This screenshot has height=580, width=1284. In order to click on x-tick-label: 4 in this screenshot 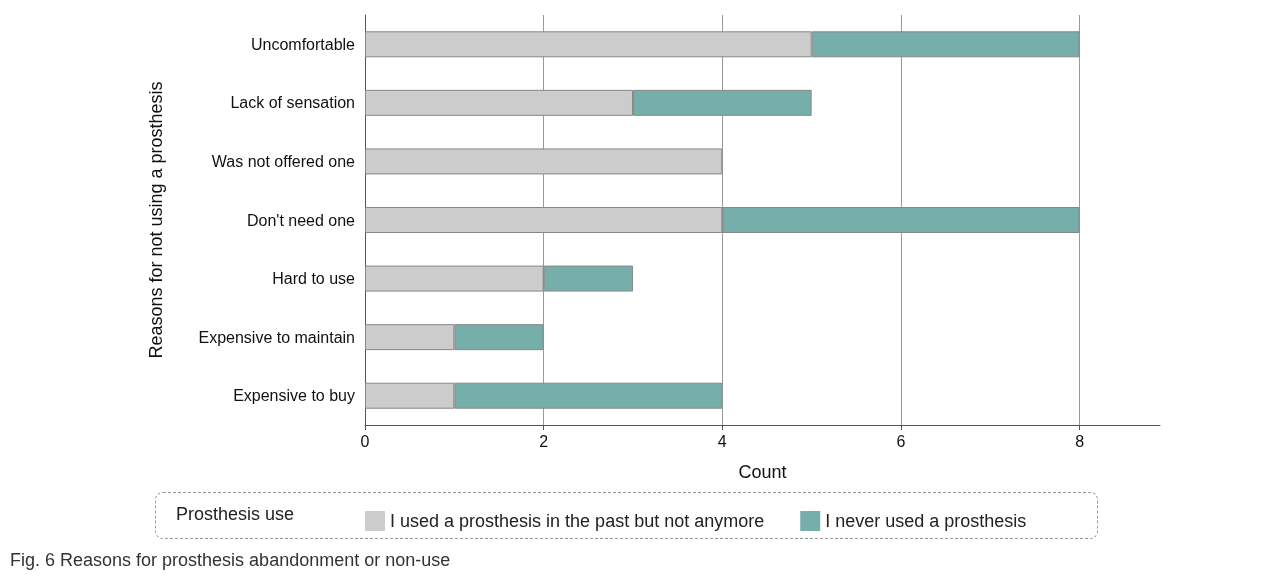, I will do `click(722, 441)`.